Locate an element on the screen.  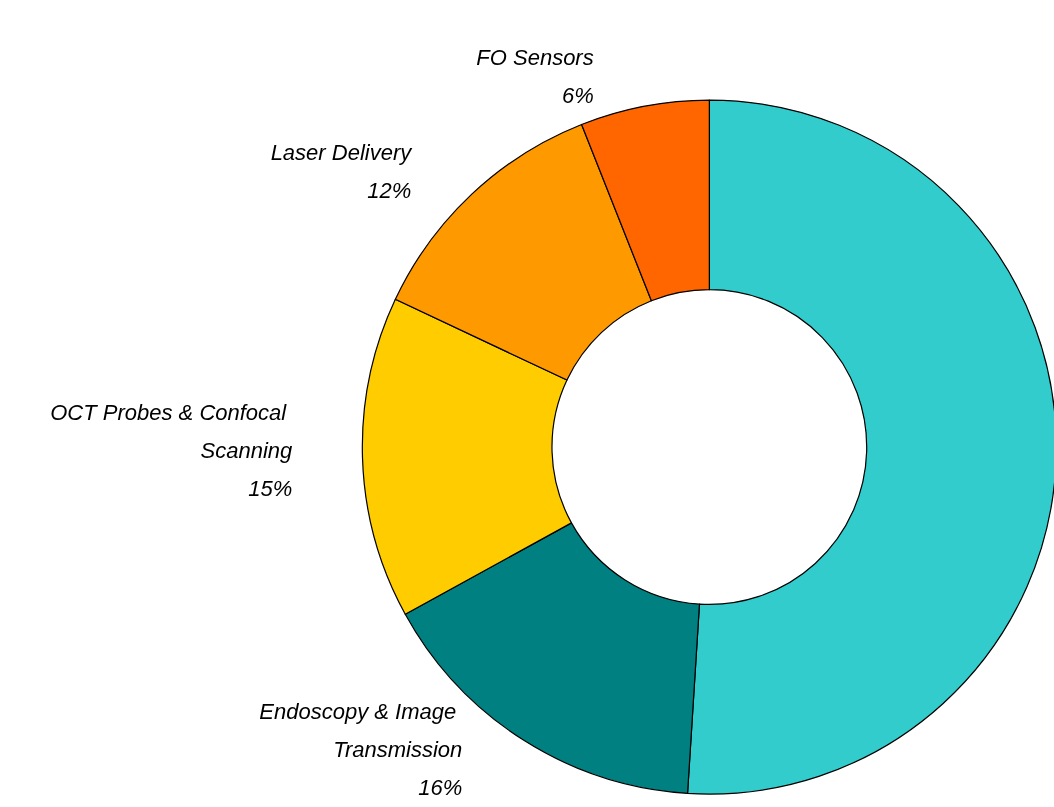
data-label: 16% is located at coordinates (440, 787).